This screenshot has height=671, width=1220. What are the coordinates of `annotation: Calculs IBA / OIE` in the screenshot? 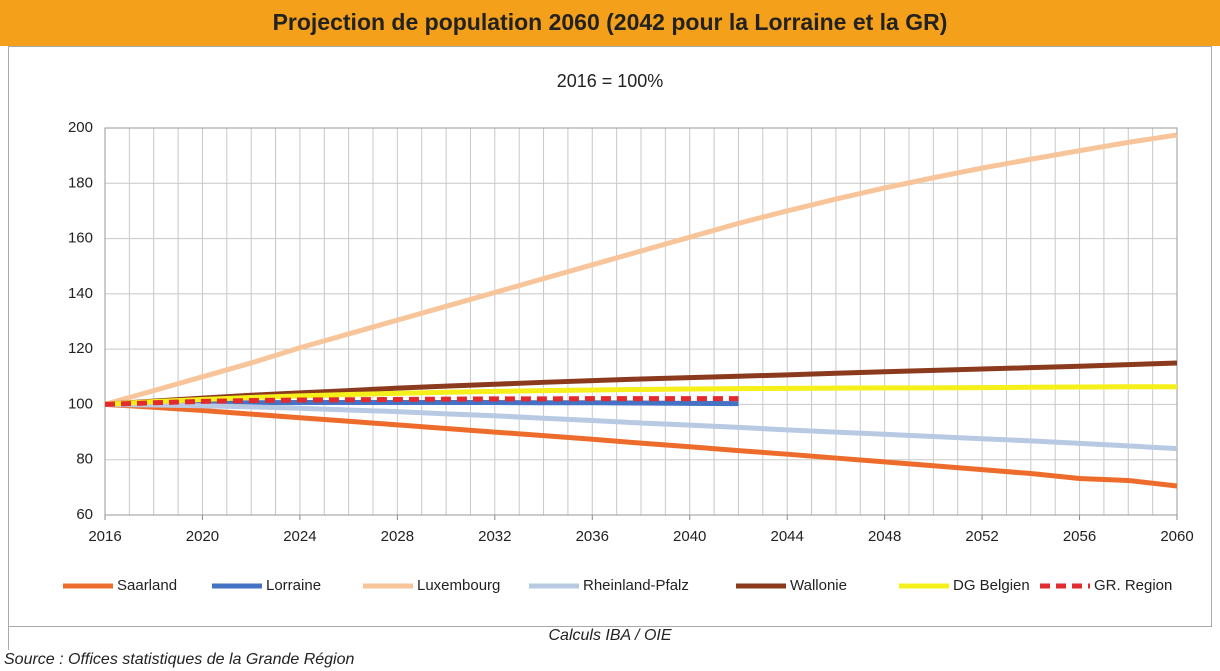 It's located at (610, 635).